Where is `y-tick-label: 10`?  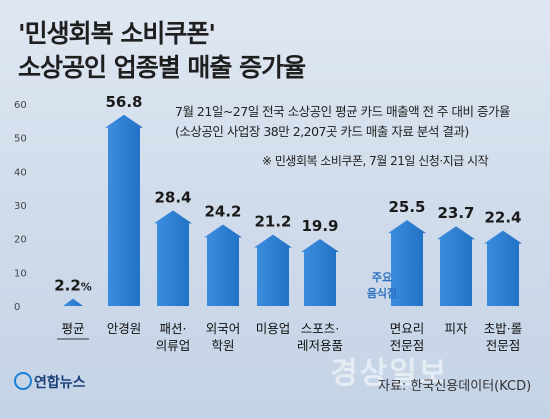
y-tick-label: 10 is located at coordinates (20, 273).